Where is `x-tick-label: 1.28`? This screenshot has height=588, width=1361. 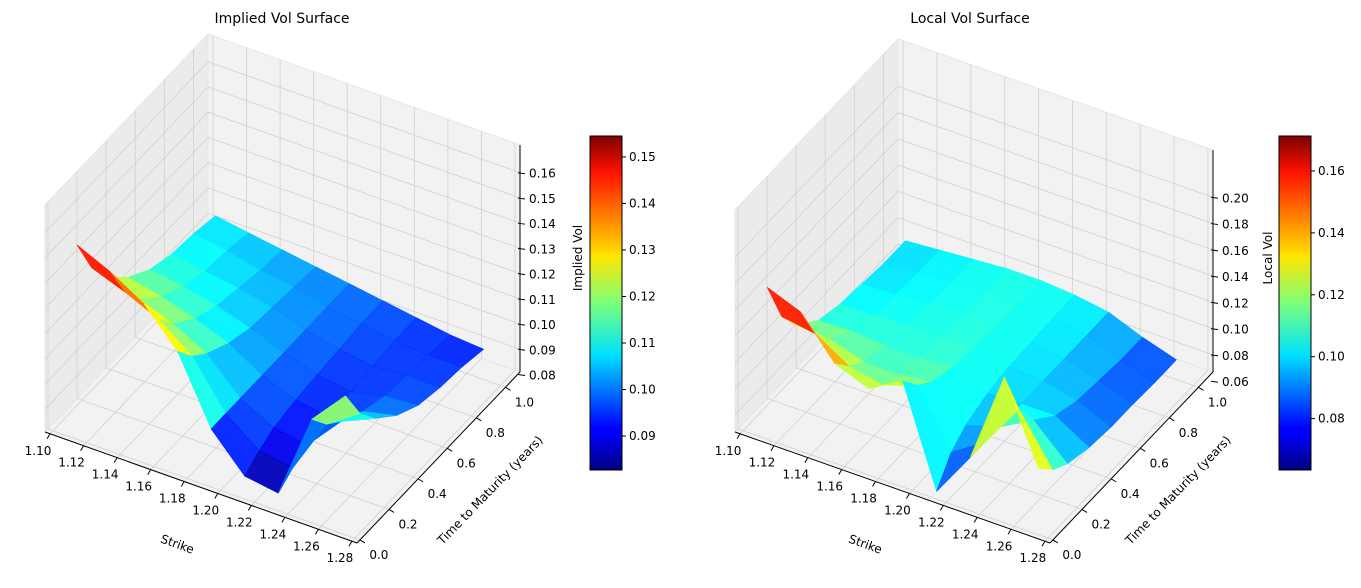
x-tick-label: 1.28 is located at coordinates (1033, 558).